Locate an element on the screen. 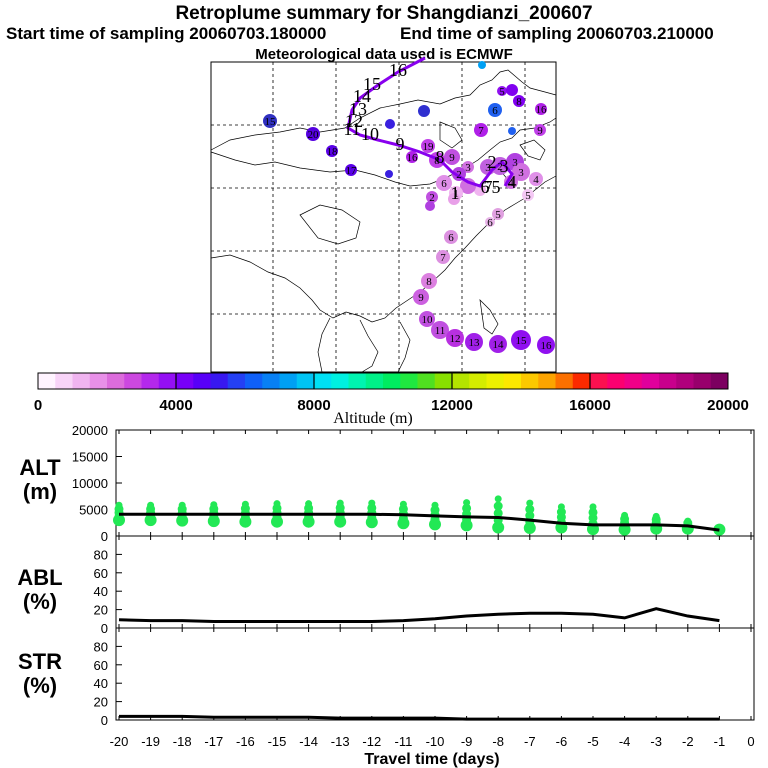 The image size is (768, 768). str-tick-label: 80 is located at coordinates (101, 646).